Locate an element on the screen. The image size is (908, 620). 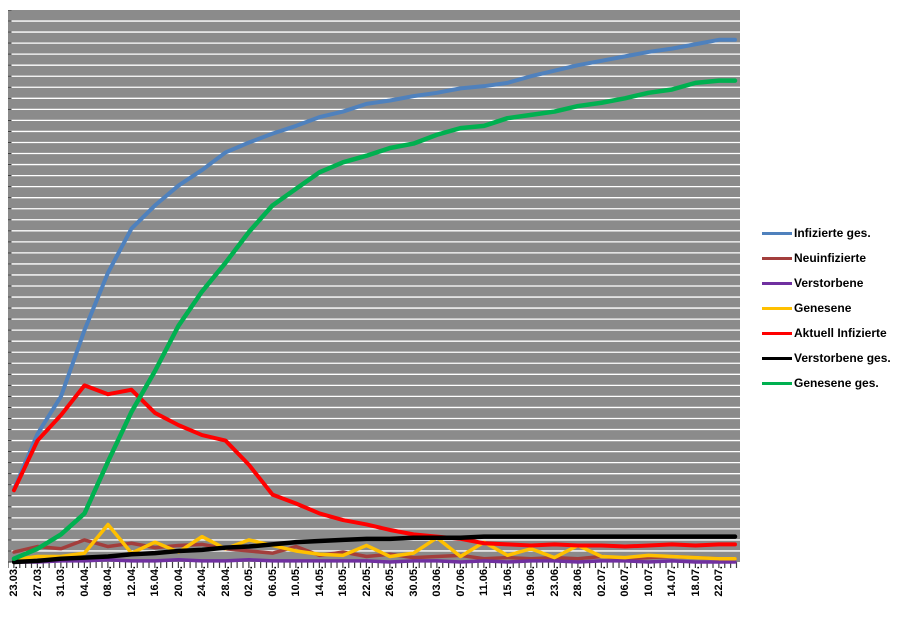
x-axis-label: 18.07. is located at coordinates (695, 581).